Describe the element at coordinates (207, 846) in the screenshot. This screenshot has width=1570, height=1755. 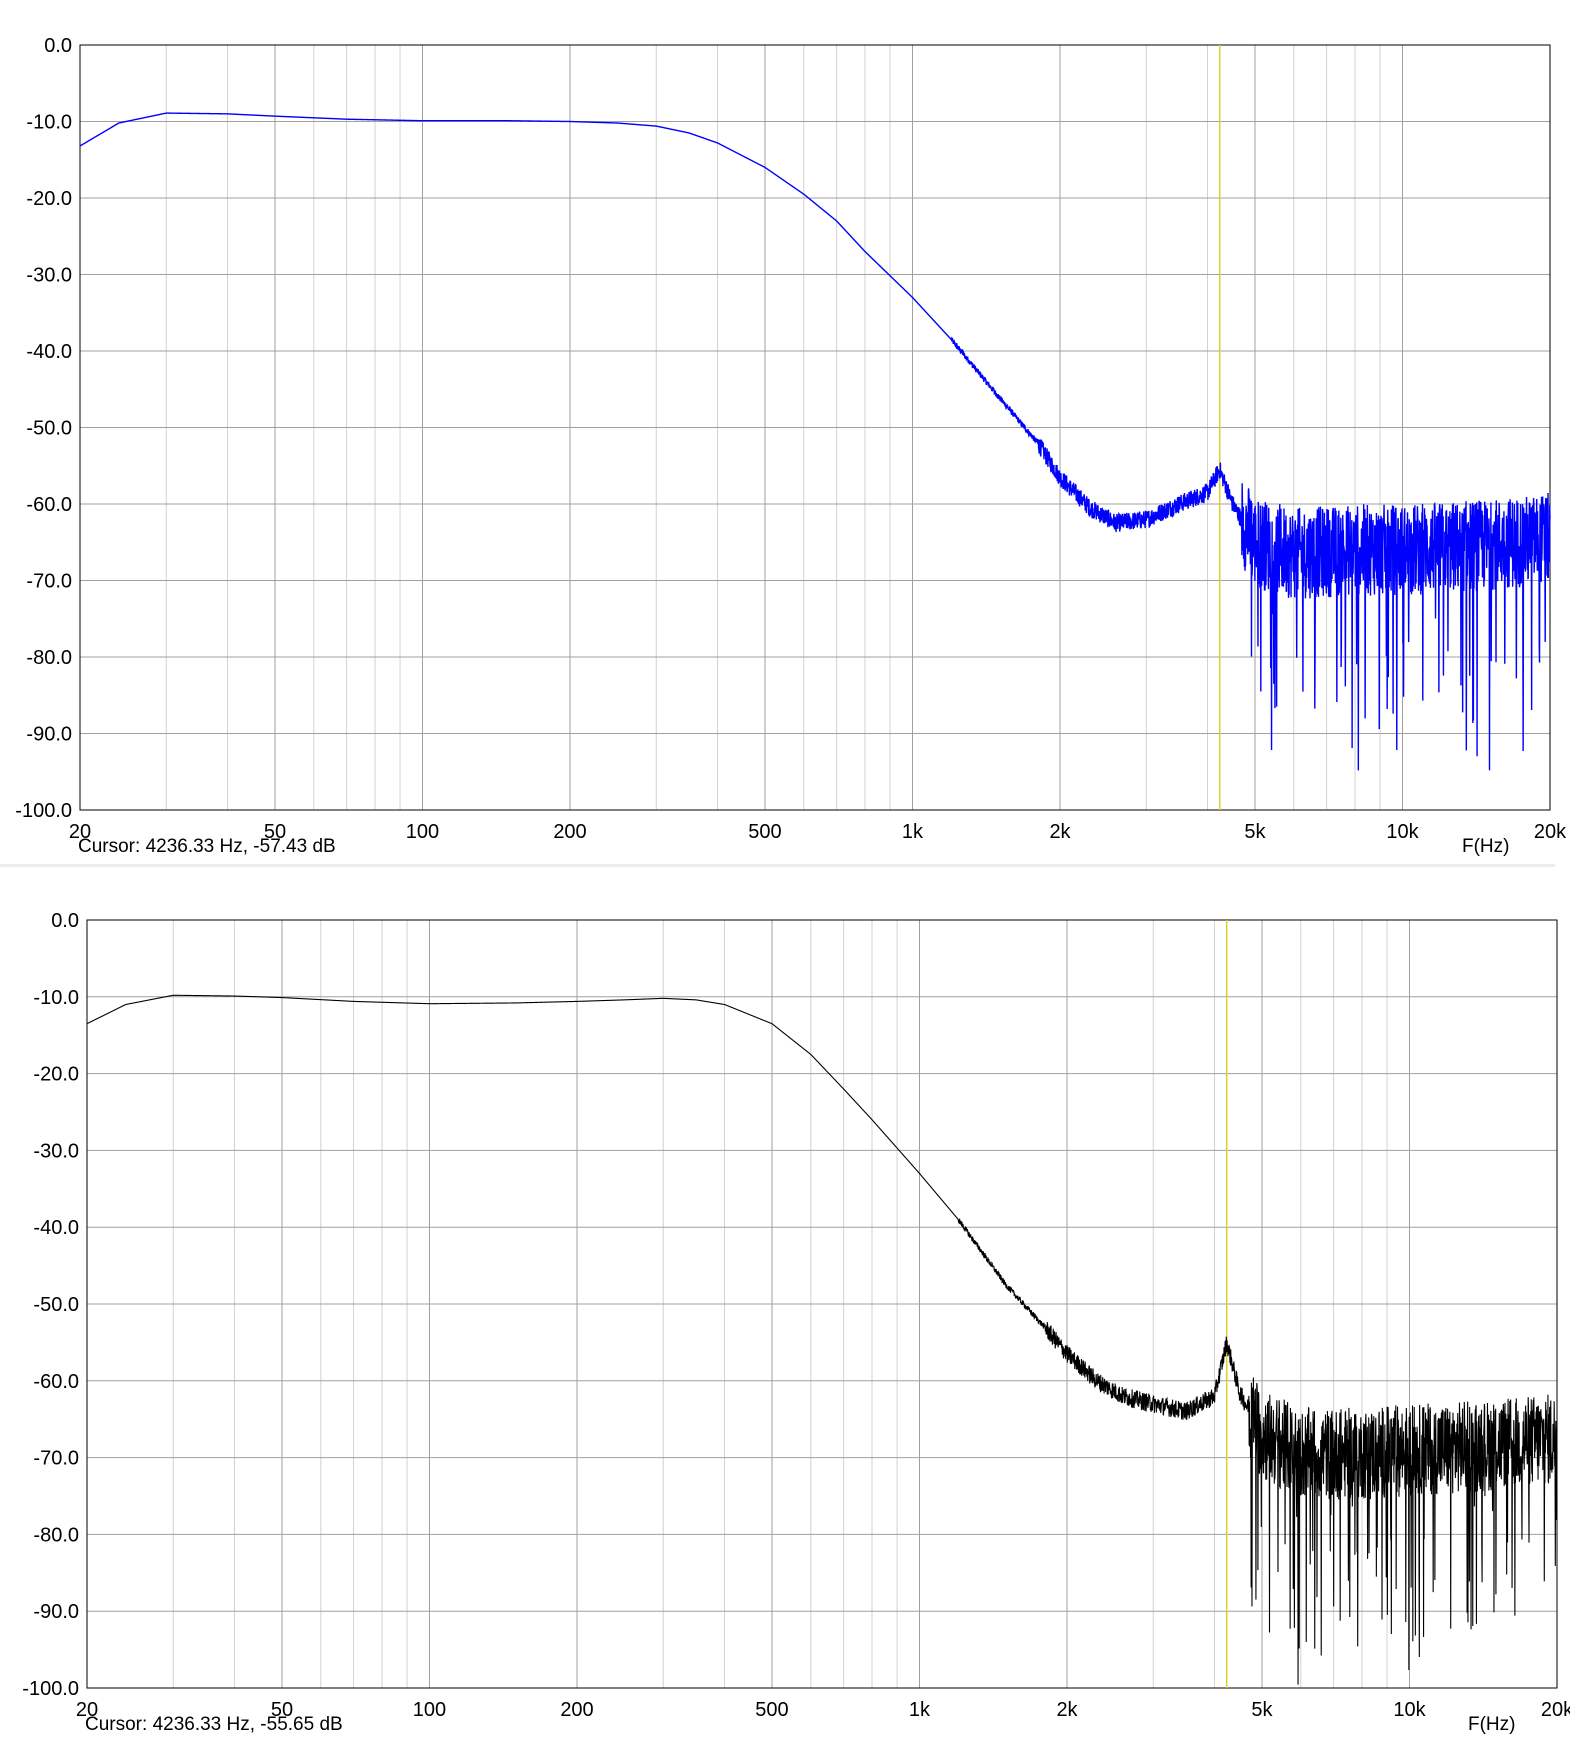
I see `top-cursor-readout: Cursor: 4236.33 Hz, -57.43 dB` at that location.